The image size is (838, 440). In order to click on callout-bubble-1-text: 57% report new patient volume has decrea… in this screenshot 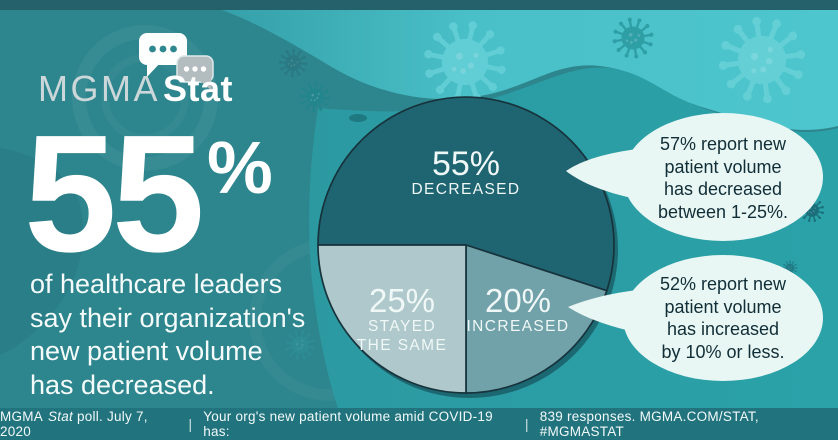, I will do `click(723, 178)`.